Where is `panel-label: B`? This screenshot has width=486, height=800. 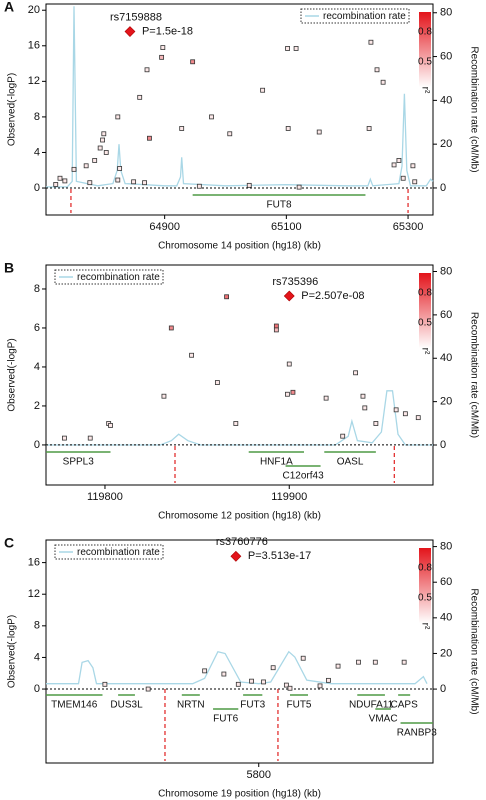 panel-label: B is located at coordinates (9, 268).